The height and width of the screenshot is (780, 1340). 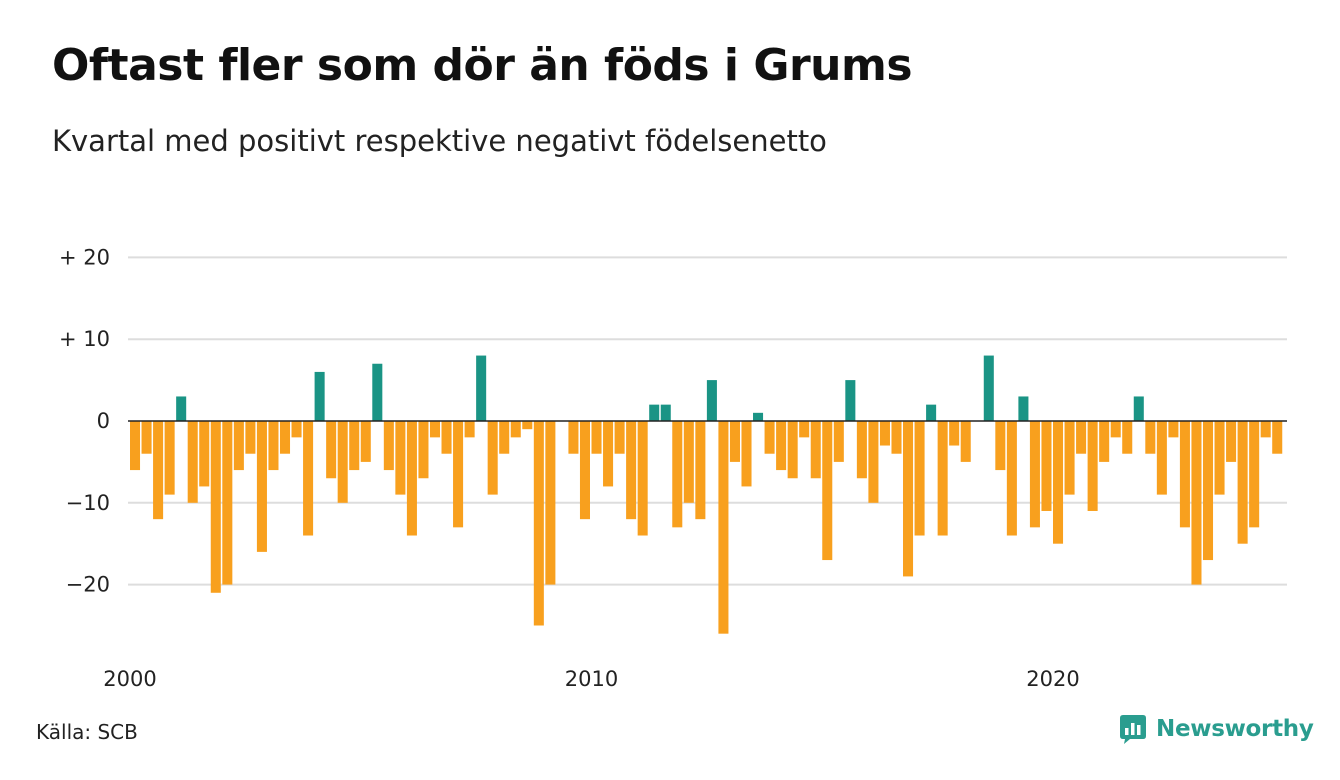 I want to click on y-tick-label: −20, so click(x=88, y=585).